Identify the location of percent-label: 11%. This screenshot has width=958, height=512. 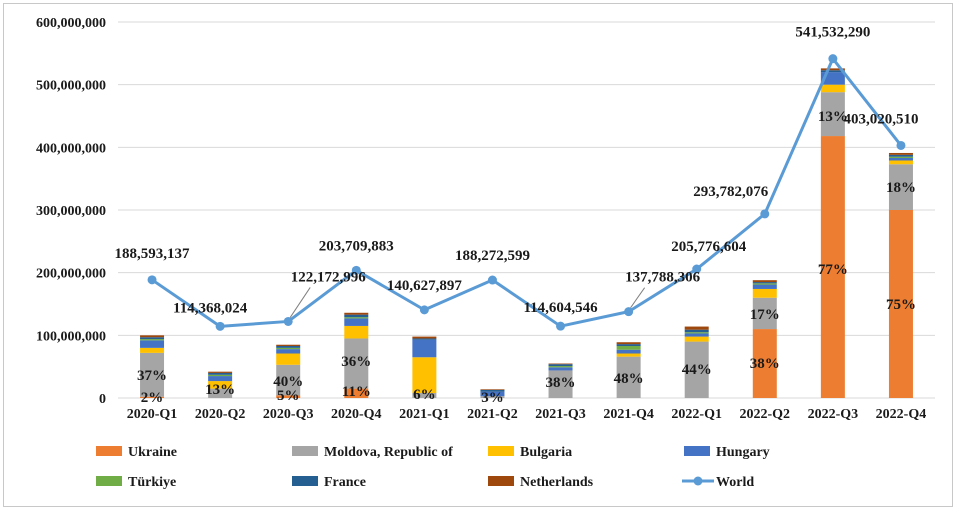
(356, 392).